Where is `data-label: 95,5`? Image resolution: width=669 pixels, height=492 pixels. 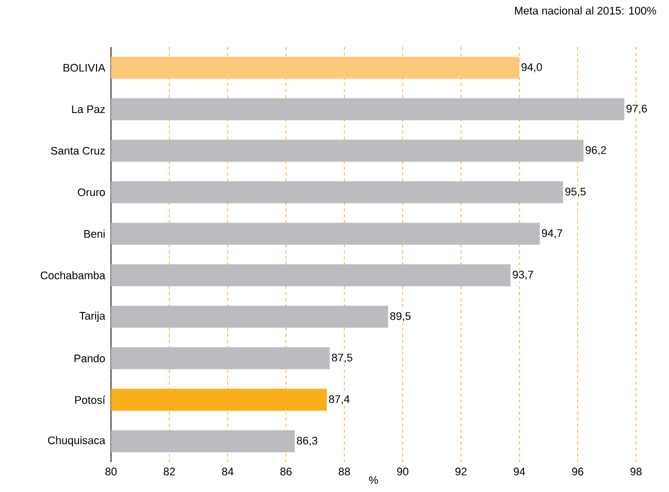
data-label: 95,5 is located at coordinates (575, 192).